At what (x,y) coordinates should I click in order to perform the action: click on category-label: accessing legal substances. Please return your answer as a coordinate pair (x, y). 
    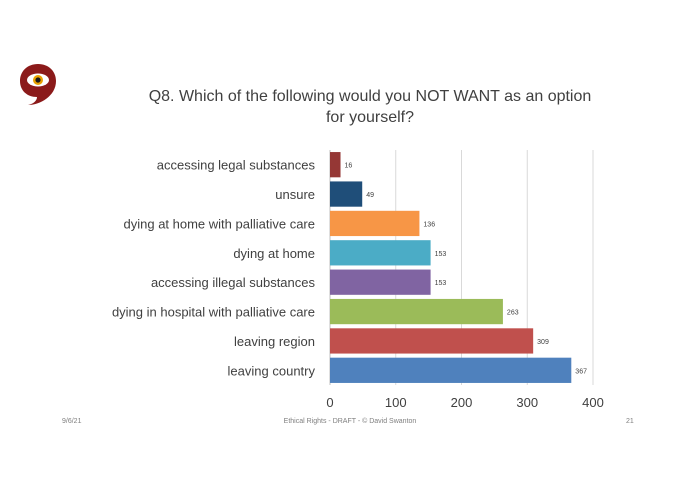
    Looking at the image, I should click on (236, 165).